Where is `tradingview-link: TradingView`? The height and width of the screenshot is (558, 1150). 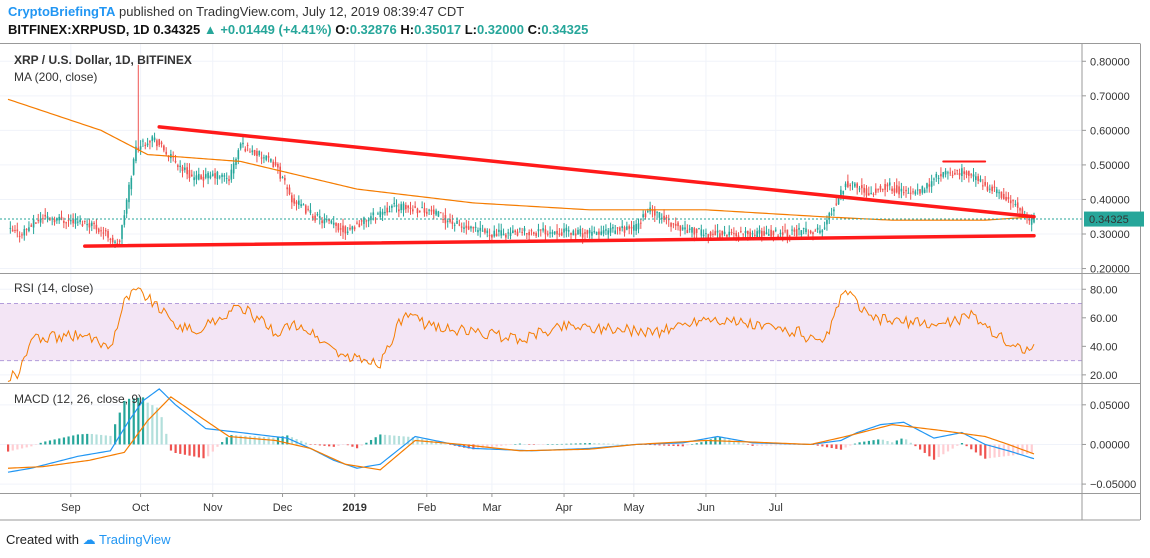
tradingview-link: TradingView is located at coordinates (135, 539).